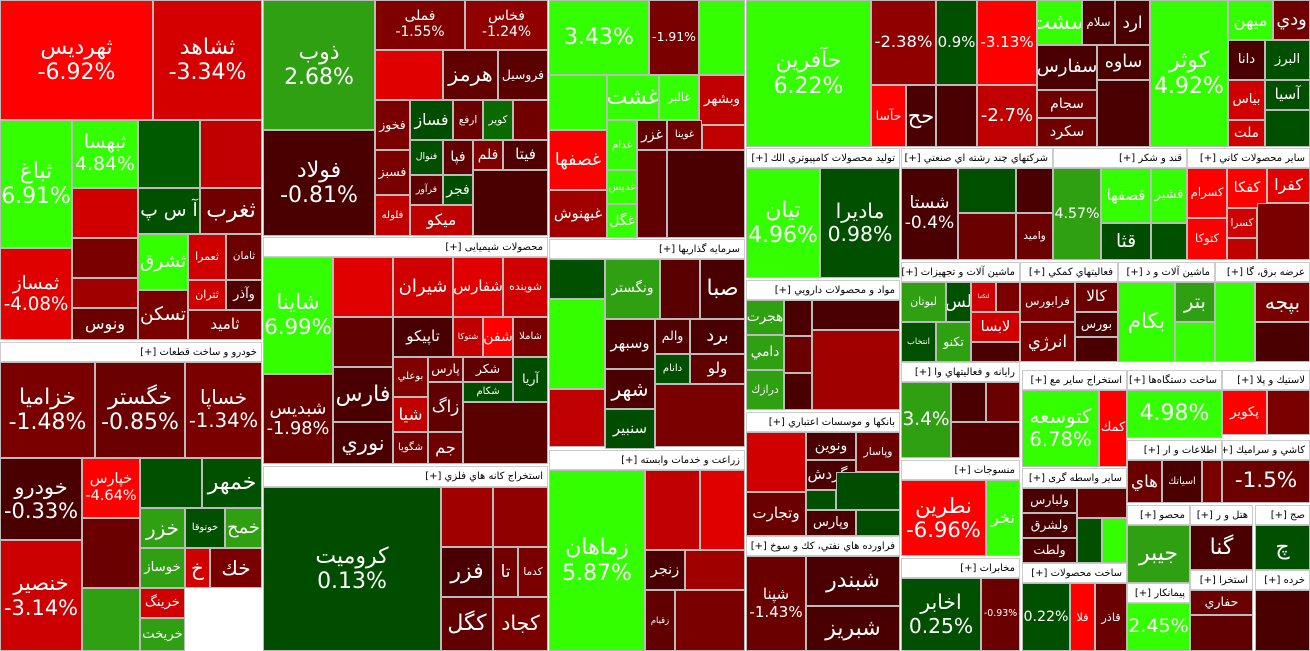  What do you see at coordinates (684, 135) in the screenshot?
I see `tile: غوينا` at bounding box center [684, 135].